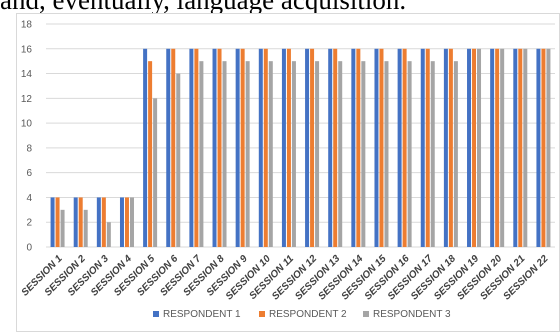  Describe the element at coordinates (29, 198) in the screenshot. I see `y-tick-label: 4` at that location.